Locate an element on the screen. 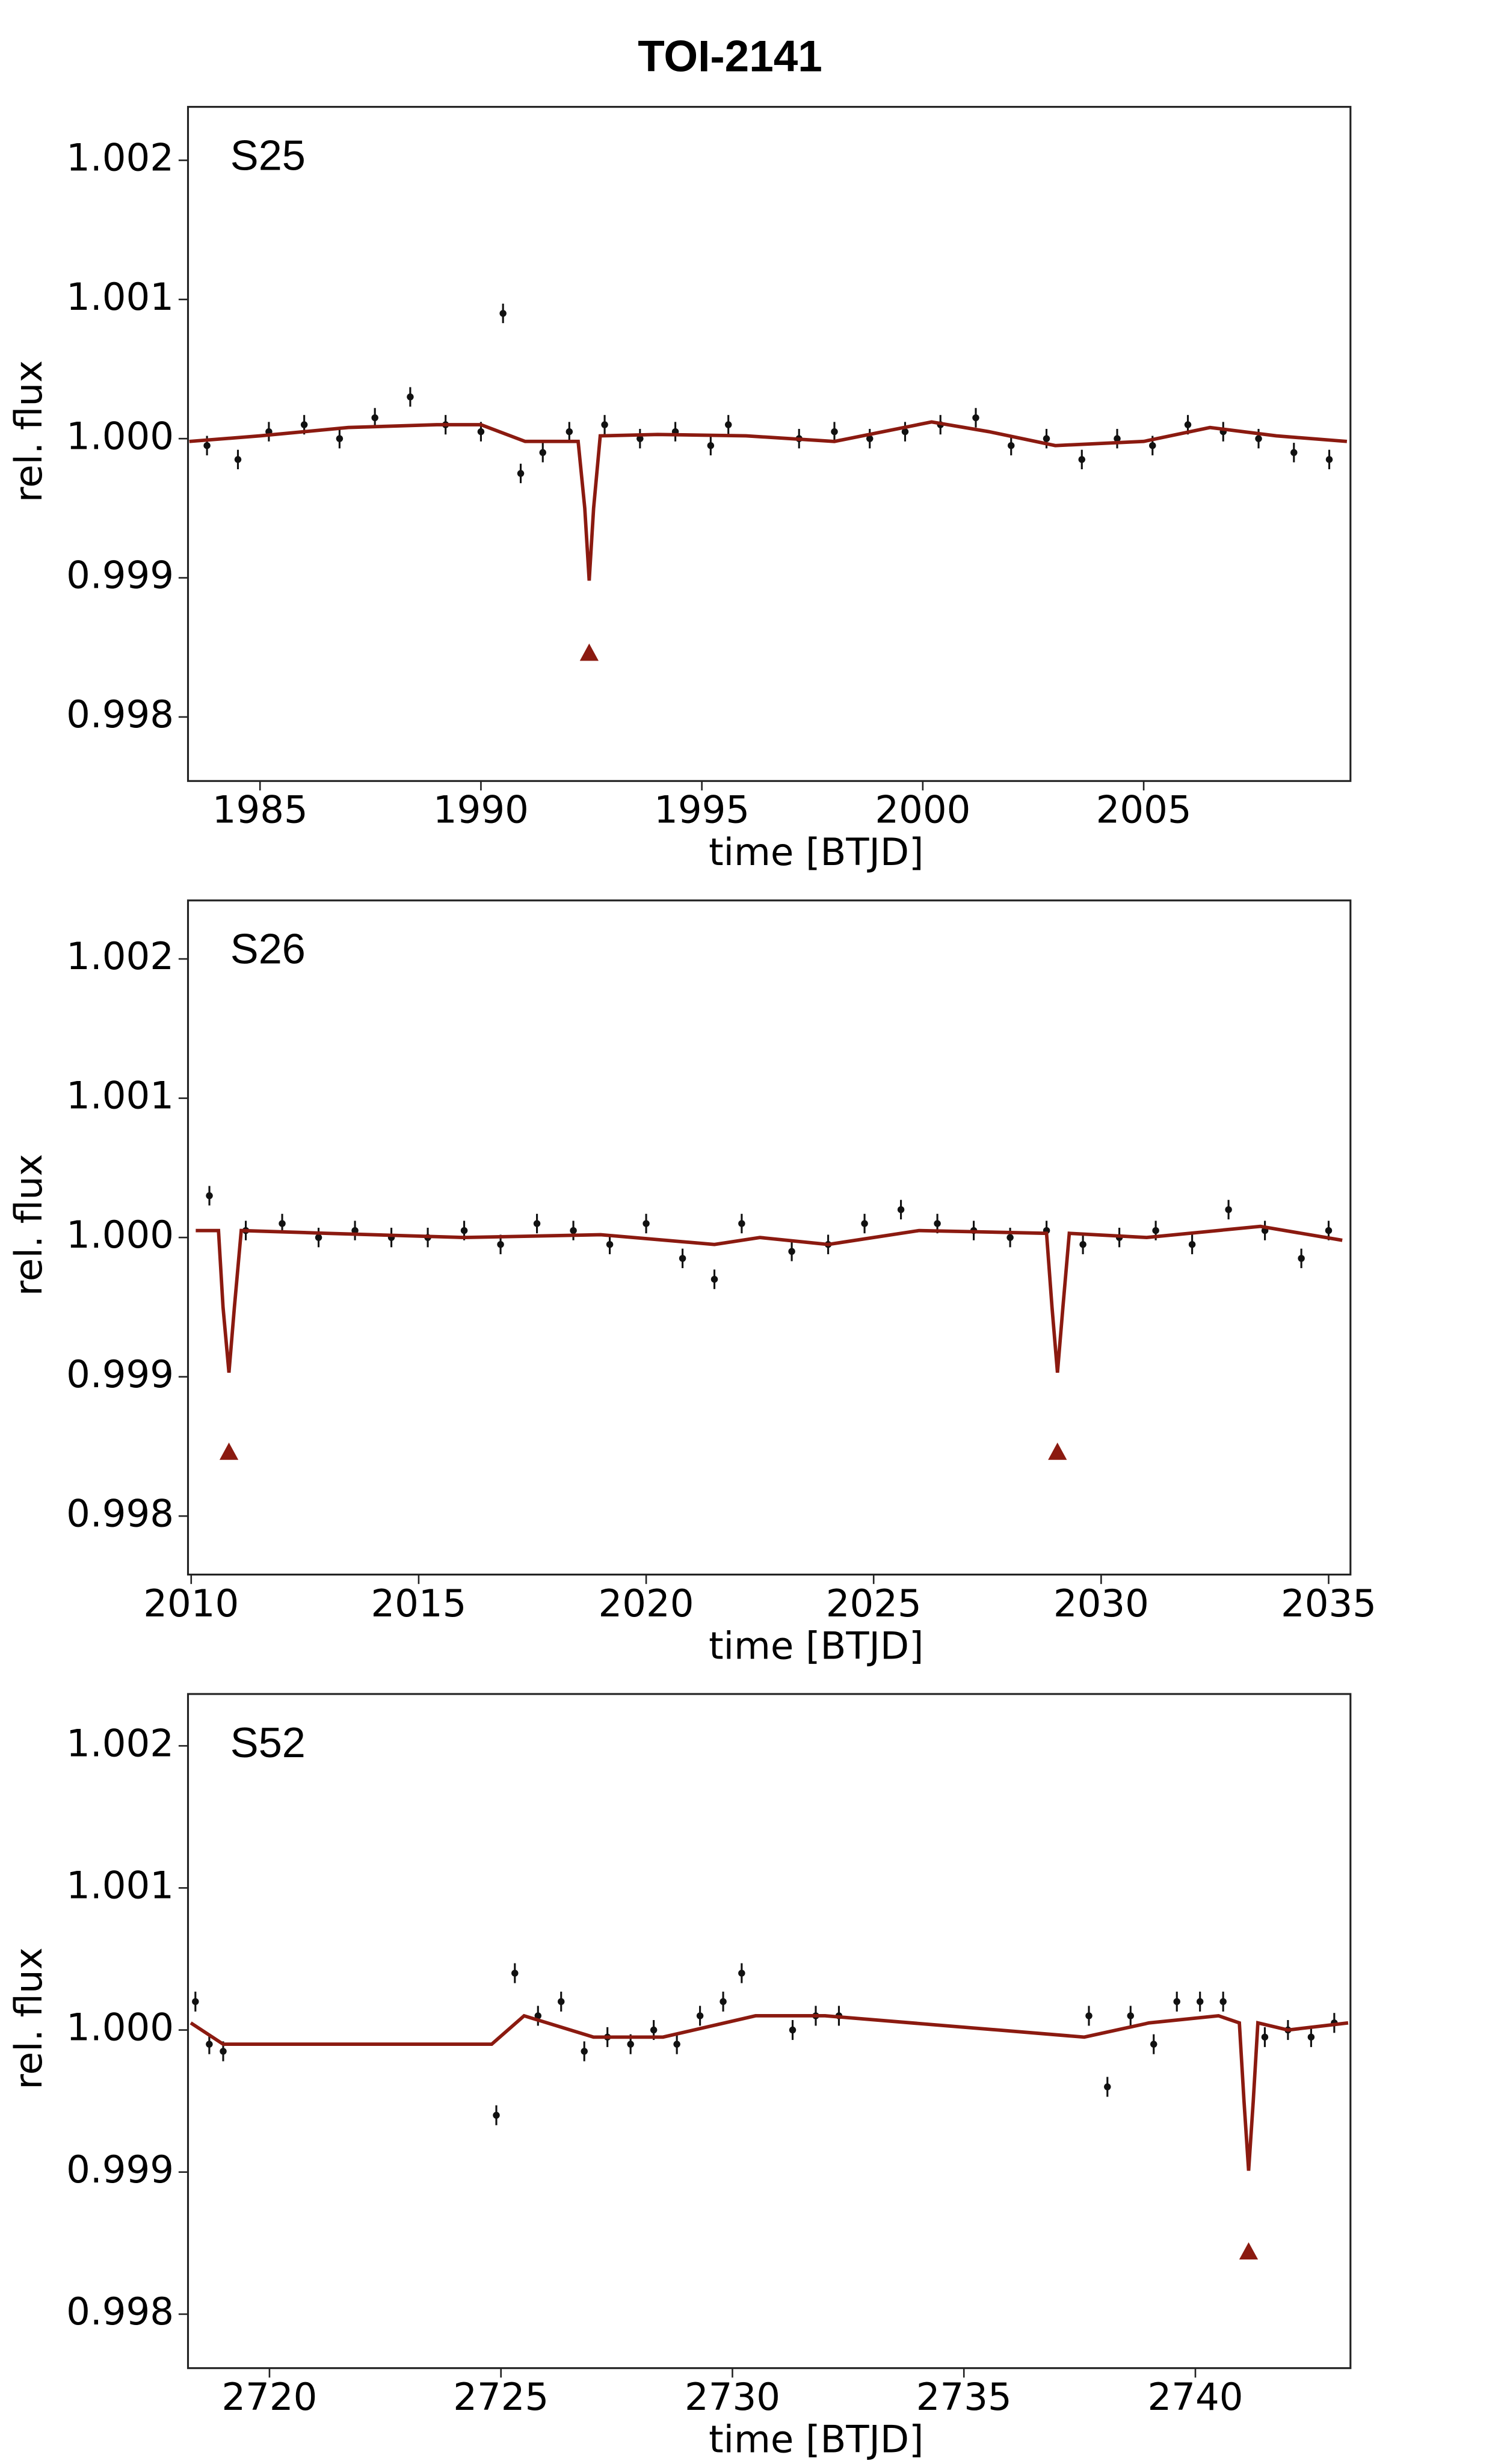  x-tick-label: 2030 is located at coordinates (1101, 1603).